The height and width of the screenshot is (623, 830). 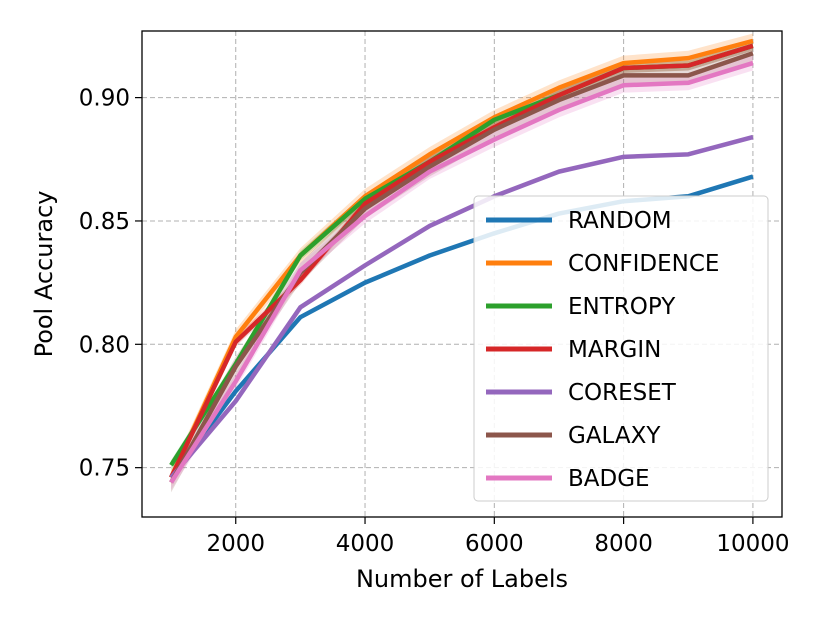 I want to click on x-tick-label: 6000, so click(x=494, y=544).